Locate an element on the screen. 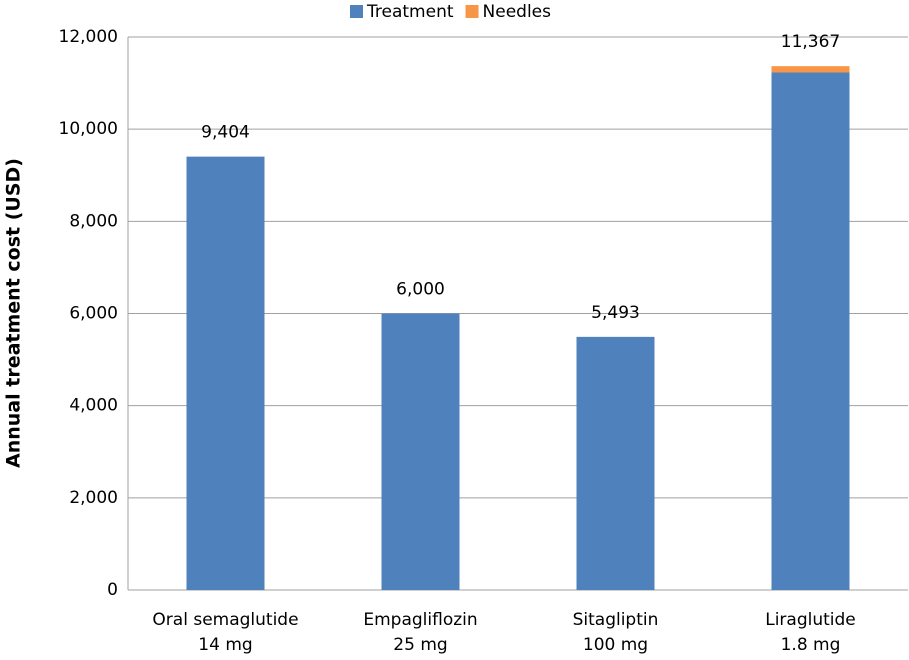 The height and width of the screenshot is (660, 909). x-tick-label: 25 mg is located at coordinates (420, 645).